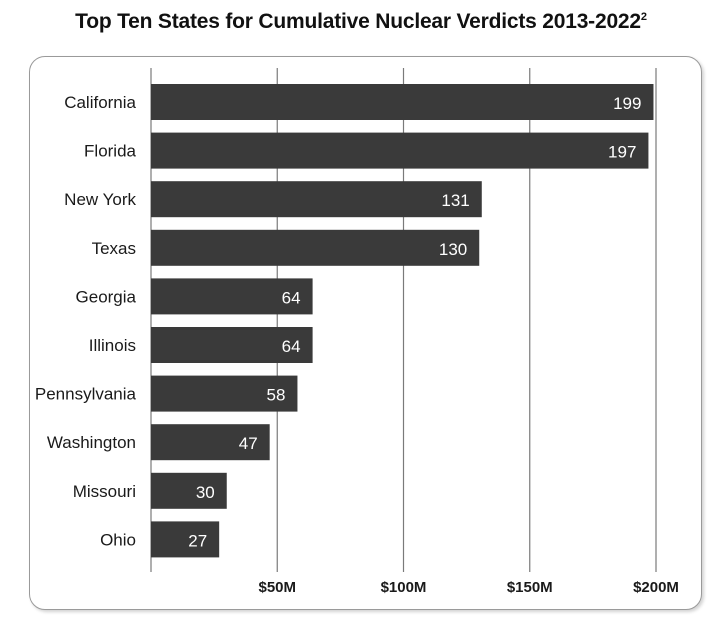 This screenshot has width=722, height=626. What do you see at coordinates (106, 296) in the screenshot?
I see `category-label: Georgia` at bounding box center [106, 296].